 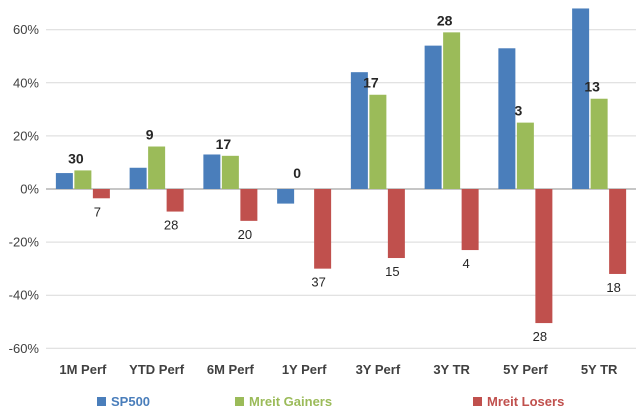 What do you see at coordinates (592, 87) in the screenshot?
I see `data-label: 13` at bounding box center [592, 87].